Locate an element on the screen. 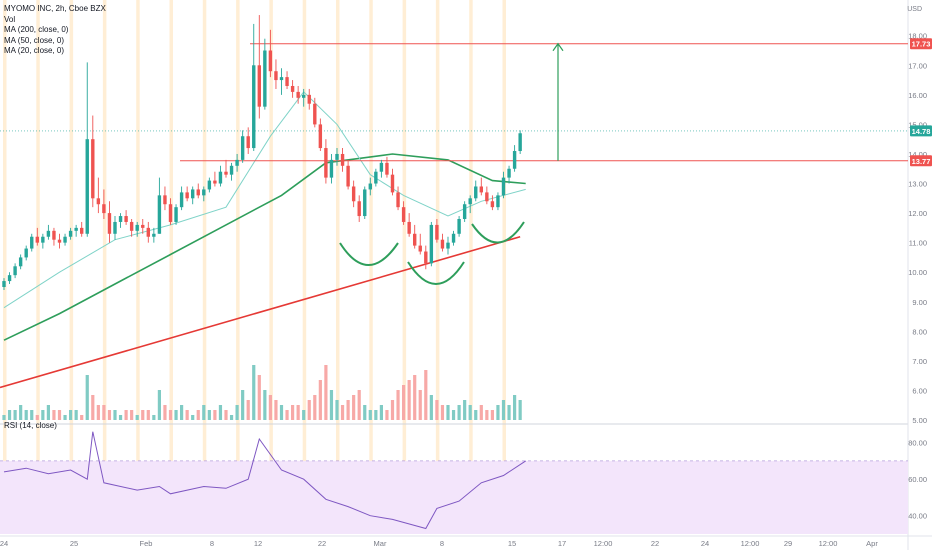 The height and width of the screenshot is (555, 932). time-tick-label: 29 is located at coordinates (788, 543).